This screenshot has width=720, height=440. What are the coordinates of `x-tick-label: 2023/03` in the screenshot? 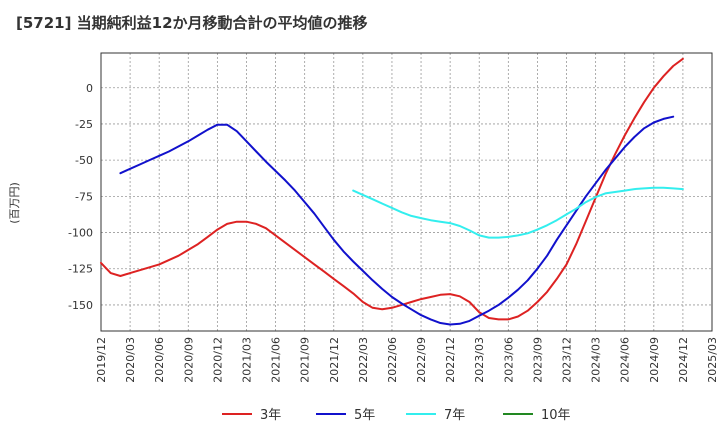 It's located at (479, 360).